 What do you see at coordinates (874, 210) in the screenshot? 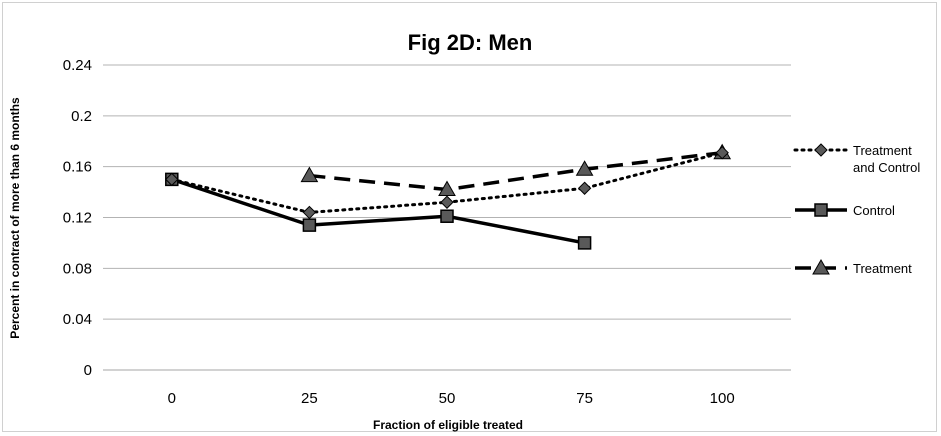
I see `legend-label: Control` at bounding box center [874, 210].